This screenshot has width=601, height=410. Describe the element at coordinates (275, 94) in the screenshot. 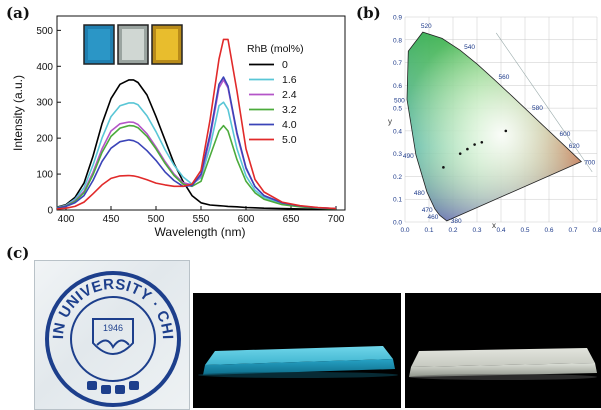

I see `legend: RhB (mol%) 0 1.6 2.4 3.2 4.0 5.0` at that location.